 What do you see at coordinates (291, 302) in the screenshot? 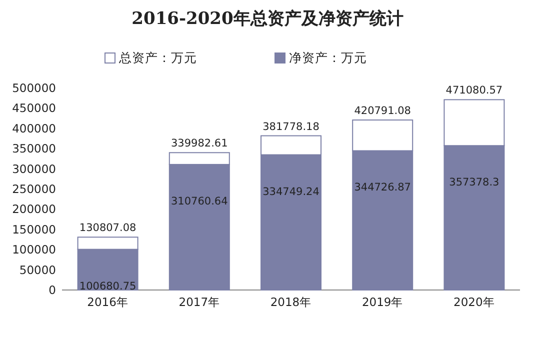
I see `x-tick-label: 2018年` at bounding box center [291, 302].